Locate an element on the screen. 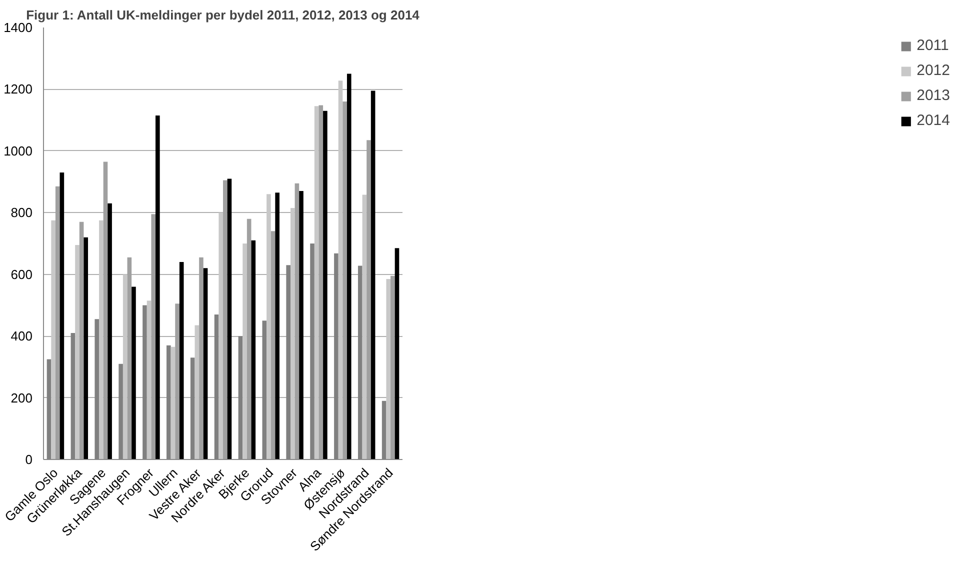 This screenshot has width=966, height=568. legend-label: 2011 is located at coordinates (932, 45).